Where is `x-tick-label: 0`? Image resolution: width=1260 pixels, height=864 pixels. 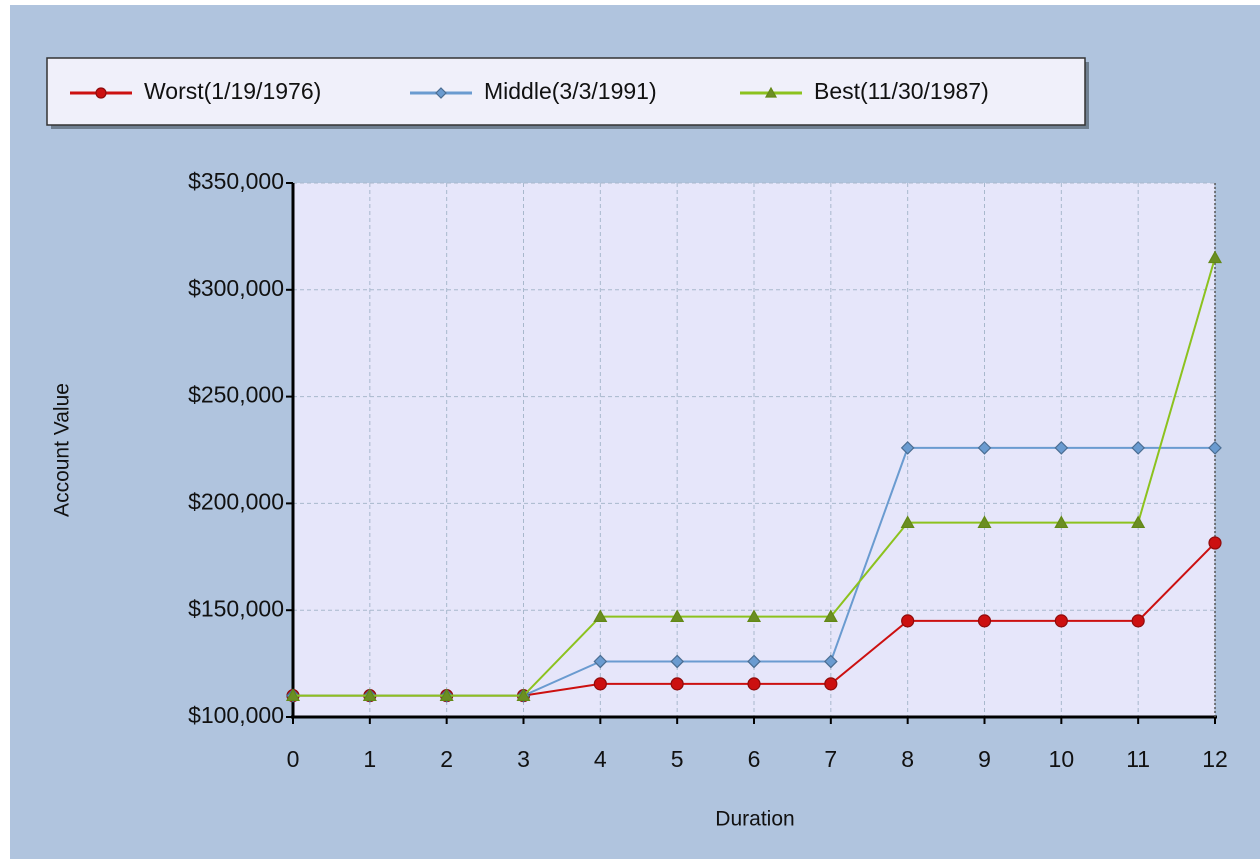
x-tick-label: 0 is located at coordinates (293, 759).